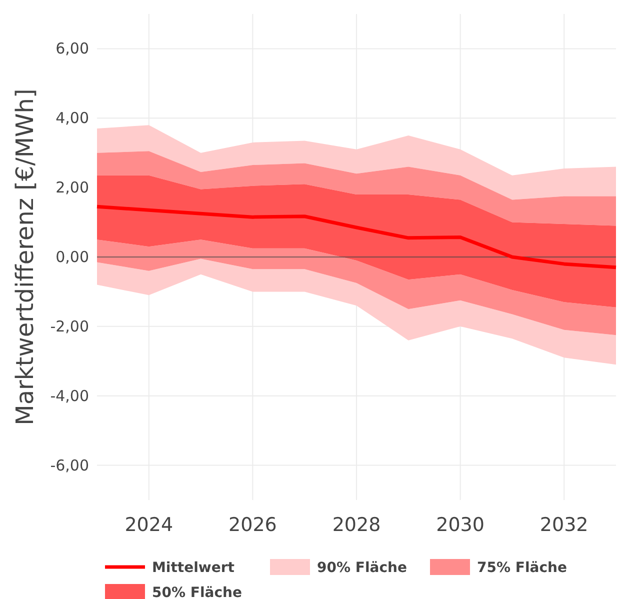 This screenshot has height=599, width=621. What do you see at coordinates (72, 257) in the screenshot?
I see `y-tick-label: 0,00` at bounding box center [72, 257].